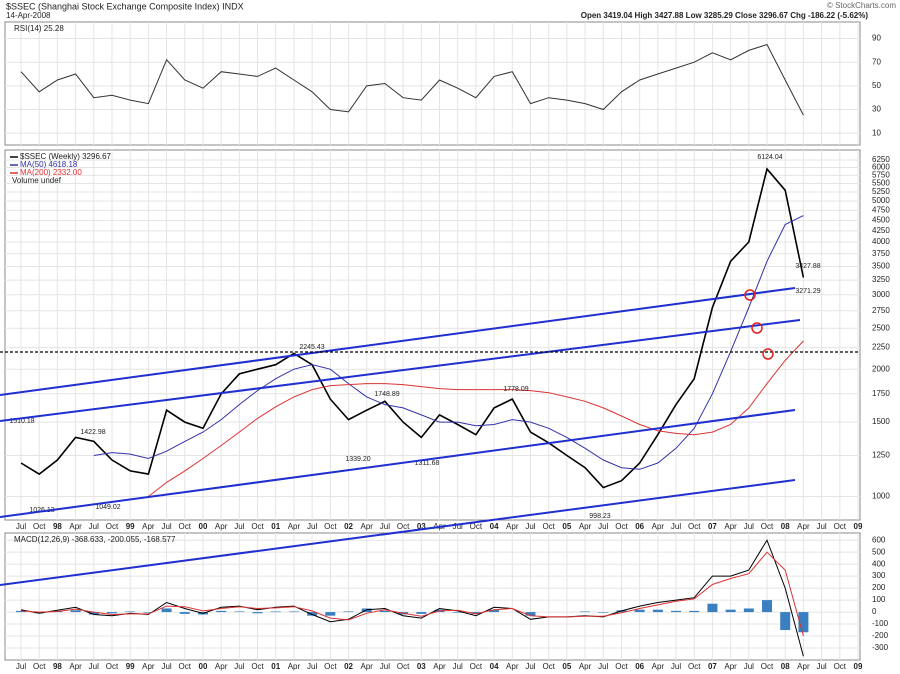  I want to click on y-tick-label: 200, so click(879, 587).